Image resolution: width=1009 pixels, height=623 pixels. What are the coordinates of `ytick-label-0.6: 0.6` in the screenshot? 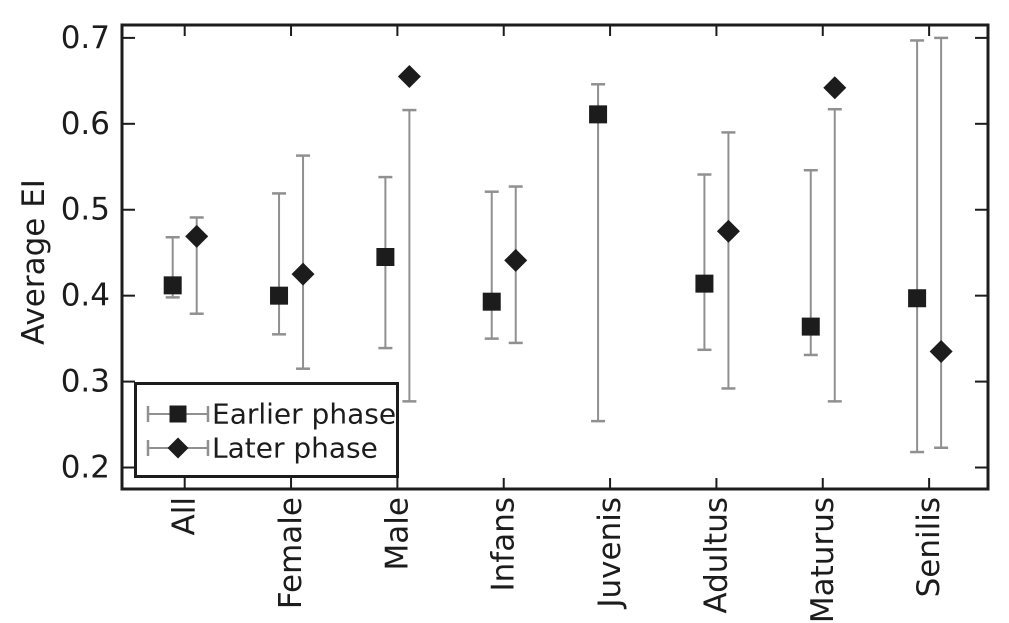 It's located at (85, 124).